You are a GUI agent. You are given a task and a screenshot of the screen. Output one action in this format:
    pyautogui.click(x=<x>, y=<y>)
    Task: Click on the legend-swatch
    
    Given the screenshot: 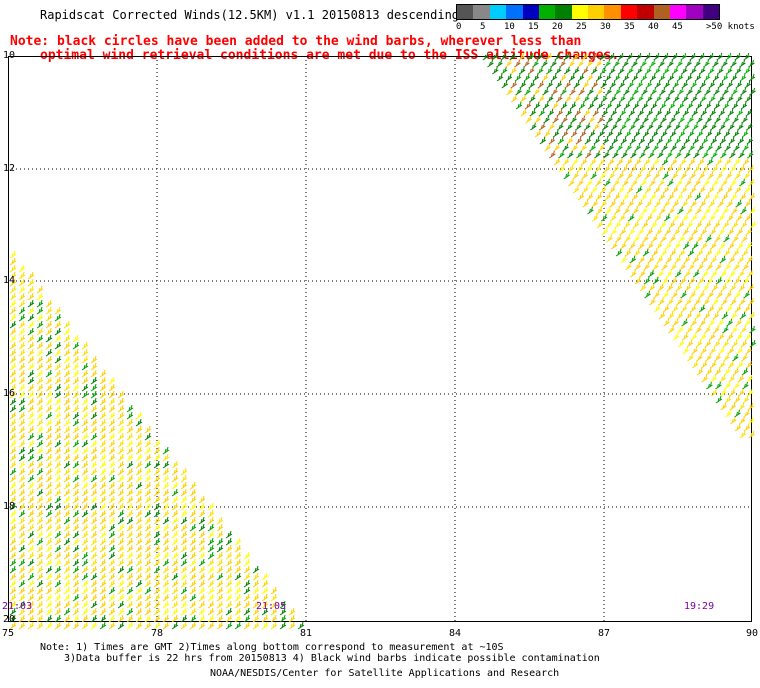 What is the action you would take?
    pyautogui.click(x=481, y=12)
    